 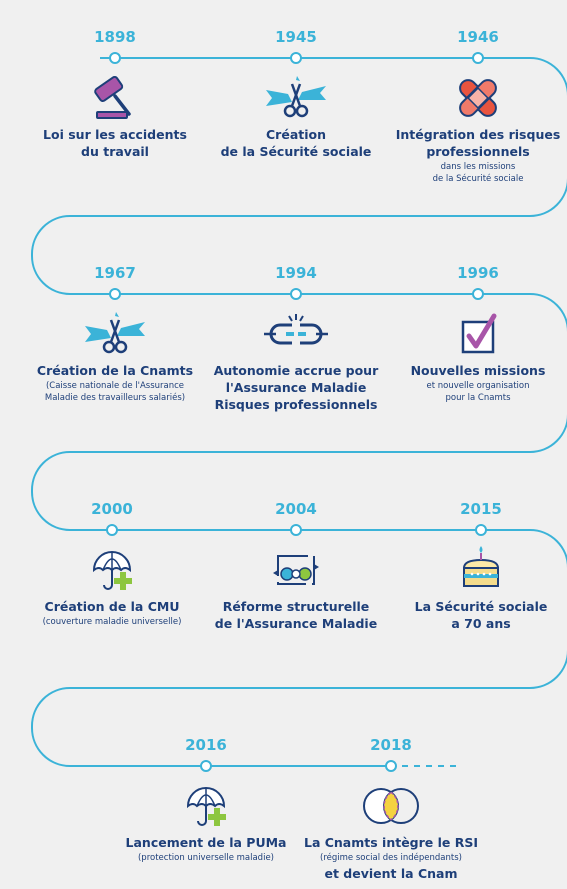 What do you see at coordinates (296, 623) in the screenshot?
I see `event-title-2004: de l'Assurance Maladie` at bounding box center [296, 623].